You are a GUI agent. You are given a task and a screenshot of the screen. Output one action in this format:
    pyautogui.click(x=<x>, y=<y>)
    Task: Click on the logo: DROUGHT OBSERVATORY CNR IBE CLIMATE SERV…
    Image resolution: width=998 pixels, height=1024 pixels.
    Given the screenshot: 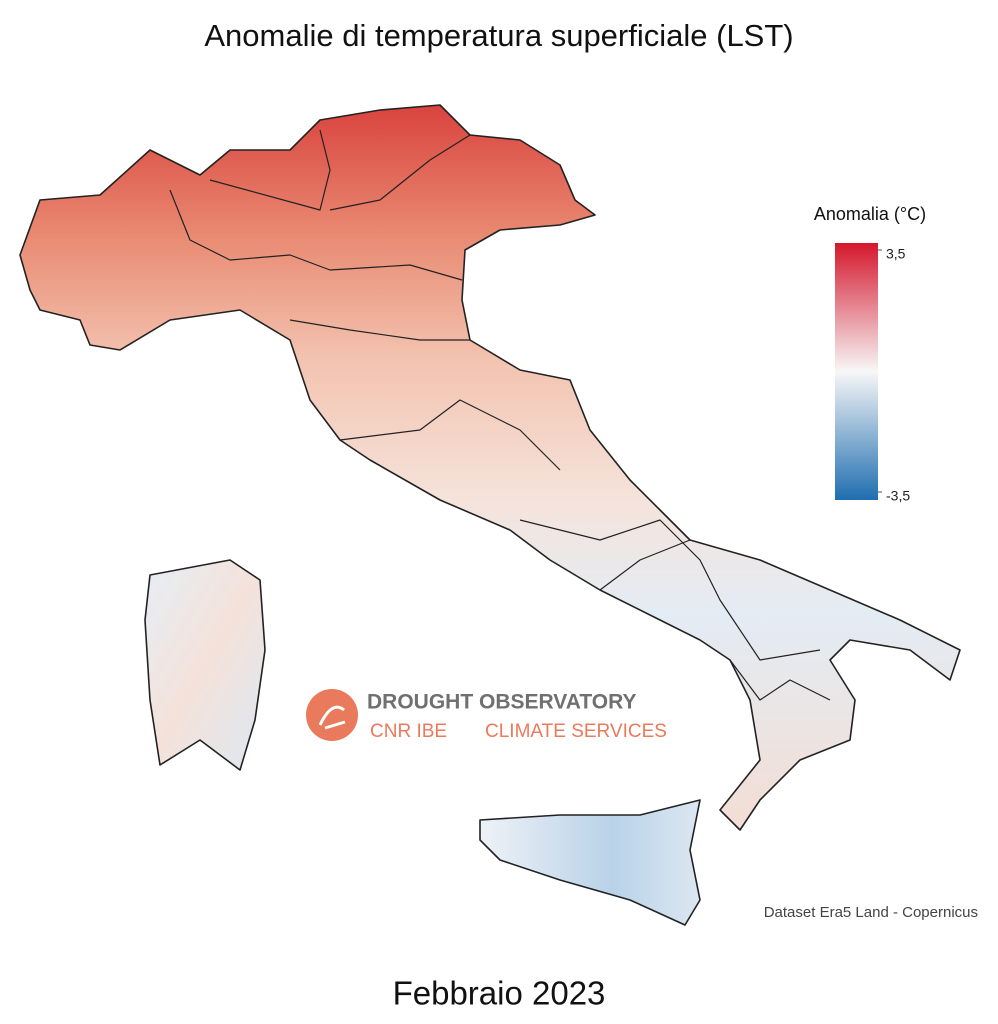 What is the action you would take?
    pyautogui.click(x=486, y=715)
    